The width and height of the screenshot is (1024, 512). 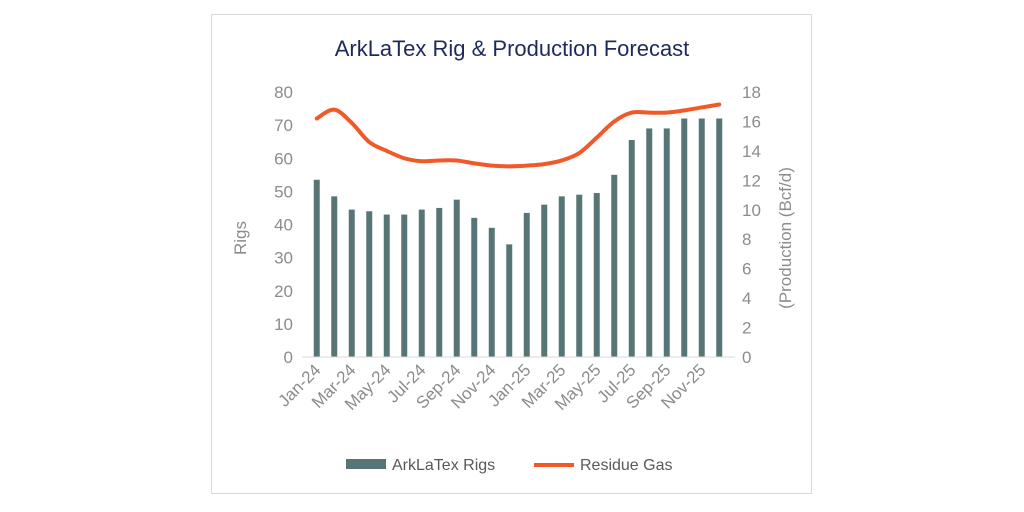 What do you see at coordinates (626, 465) in the screenshot?
I see `legend-label-residue-gas: Residue Gas` at bounding box center [626, 465].